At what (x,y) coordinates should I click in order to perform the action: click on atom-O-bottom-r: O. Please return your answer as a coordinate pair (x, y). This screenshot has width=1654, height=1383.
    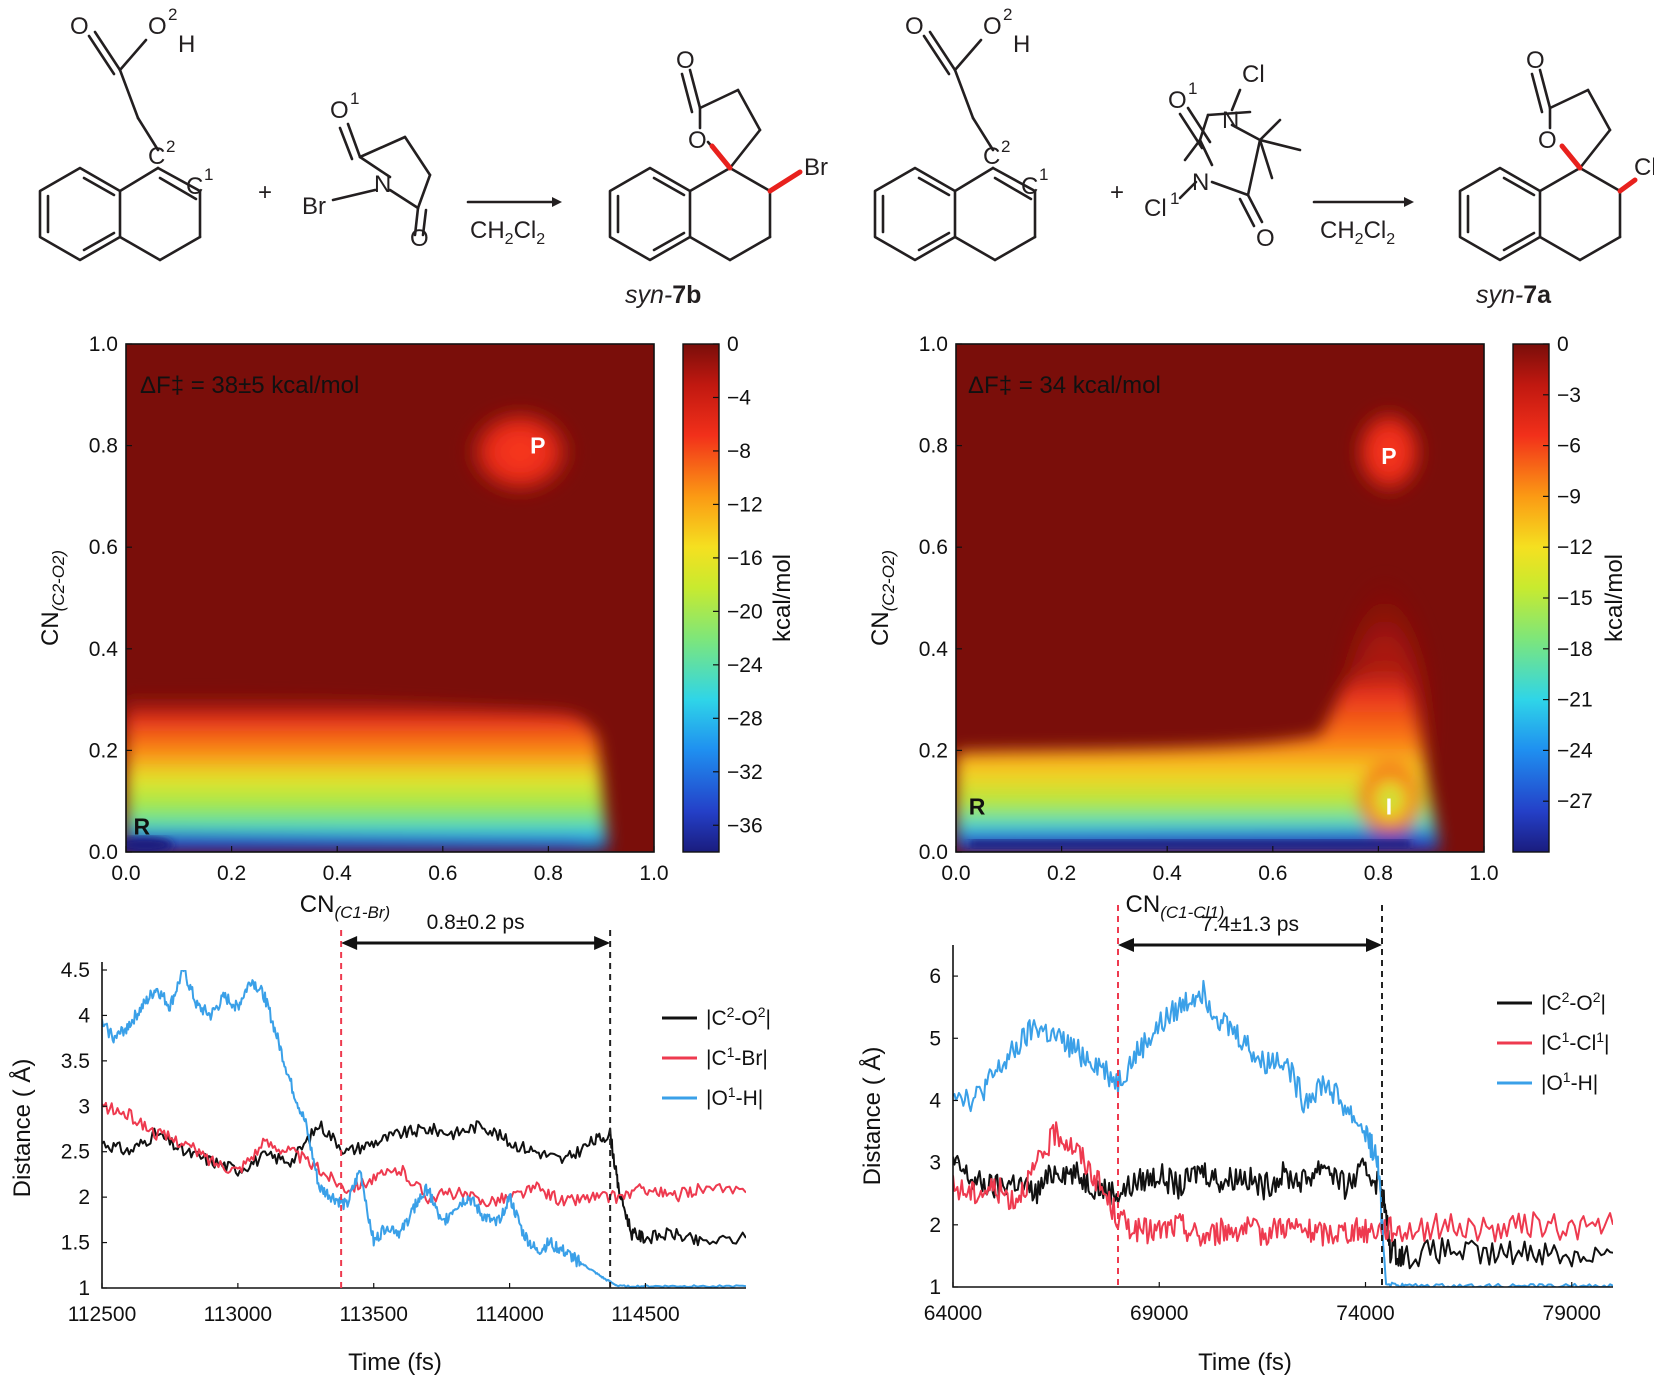
    Looking at the image, I should click on (1265, 238).